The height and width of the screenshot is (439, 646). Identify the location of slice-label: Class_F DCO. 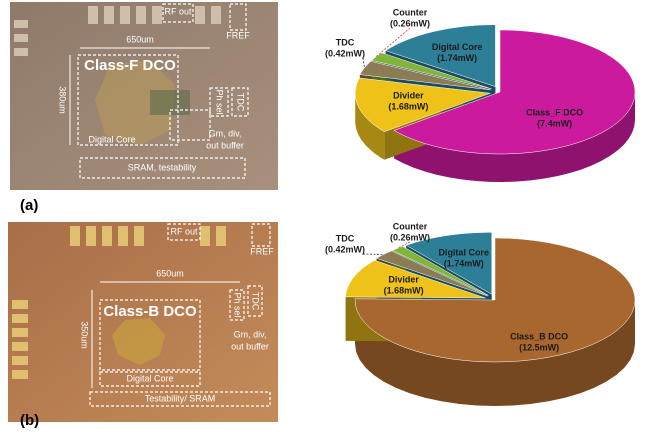
(554, 113).